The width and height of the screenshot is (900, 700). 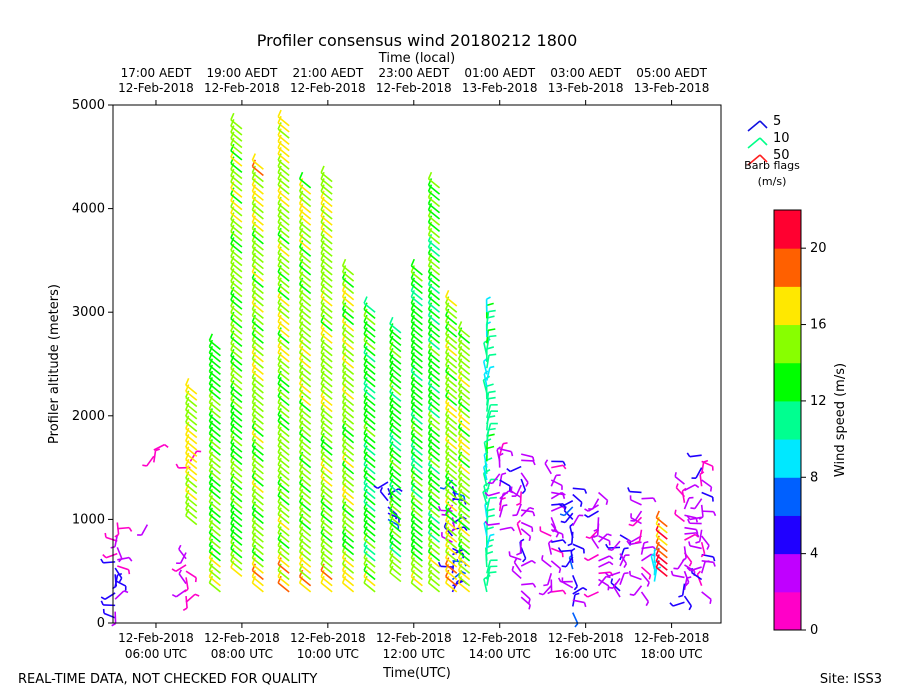 I want to click on y-tick-label: 1000, so click(x=88, y=519).